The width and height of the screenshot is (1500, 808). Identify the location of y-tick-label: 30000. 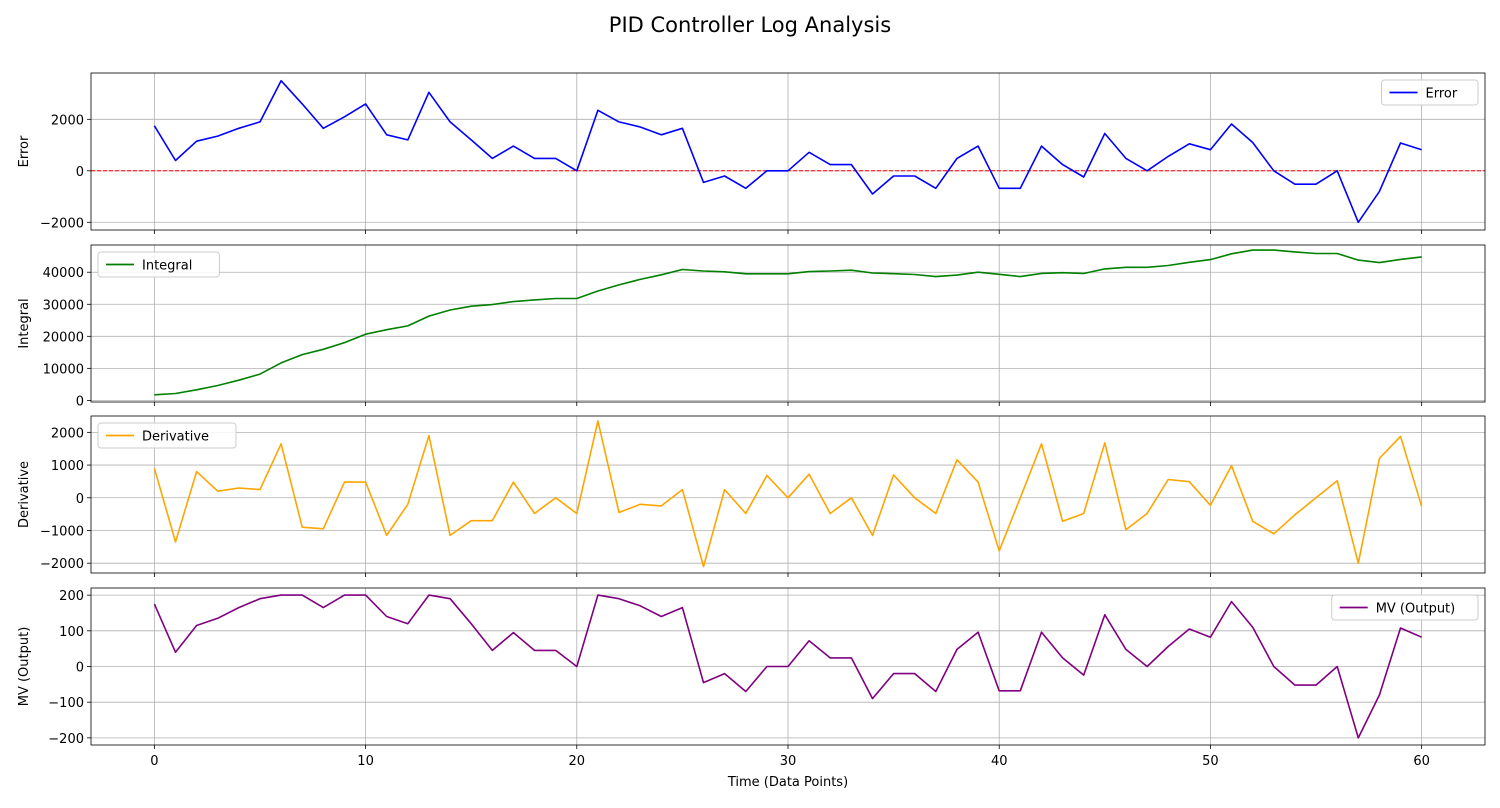
(63, 305).